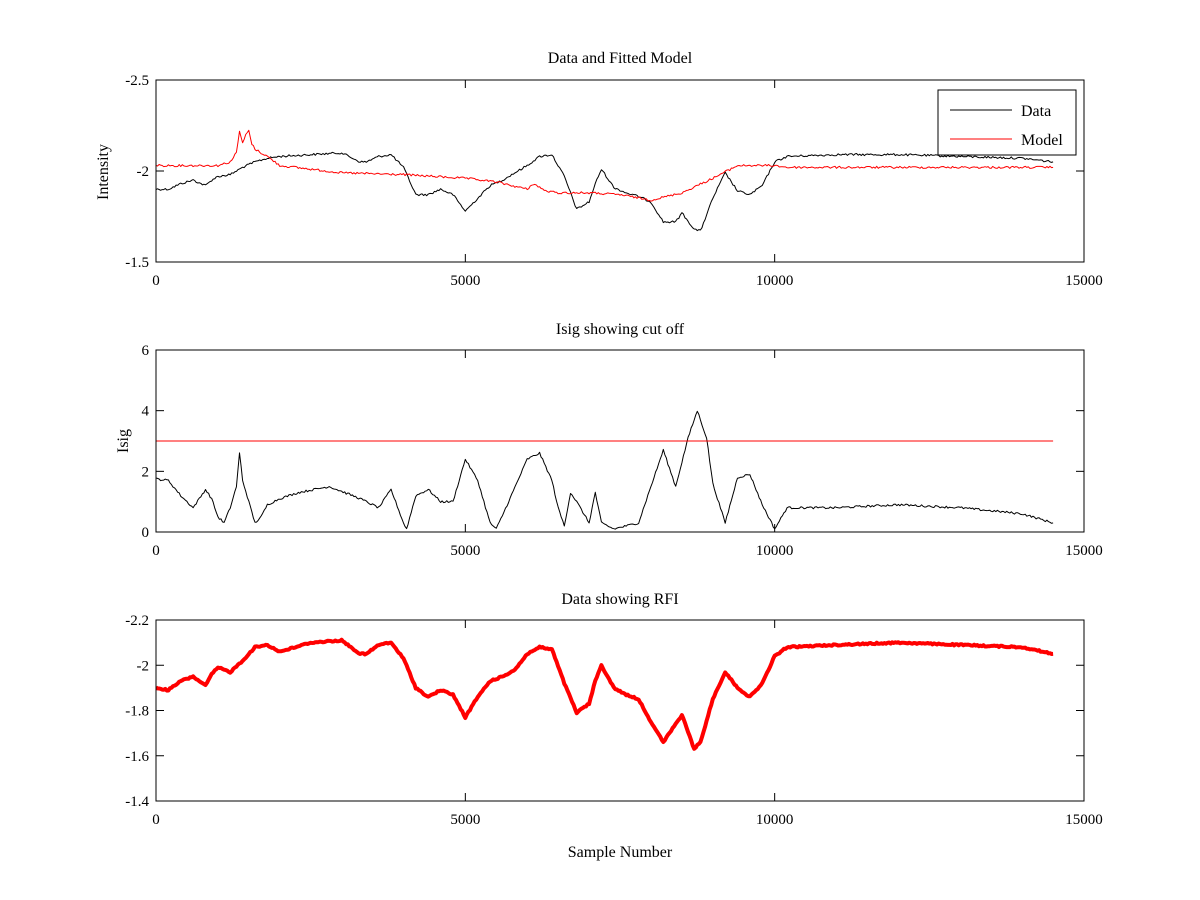 The image size is (1200, 900). I want to click on series-data-line, so click(605, 191).